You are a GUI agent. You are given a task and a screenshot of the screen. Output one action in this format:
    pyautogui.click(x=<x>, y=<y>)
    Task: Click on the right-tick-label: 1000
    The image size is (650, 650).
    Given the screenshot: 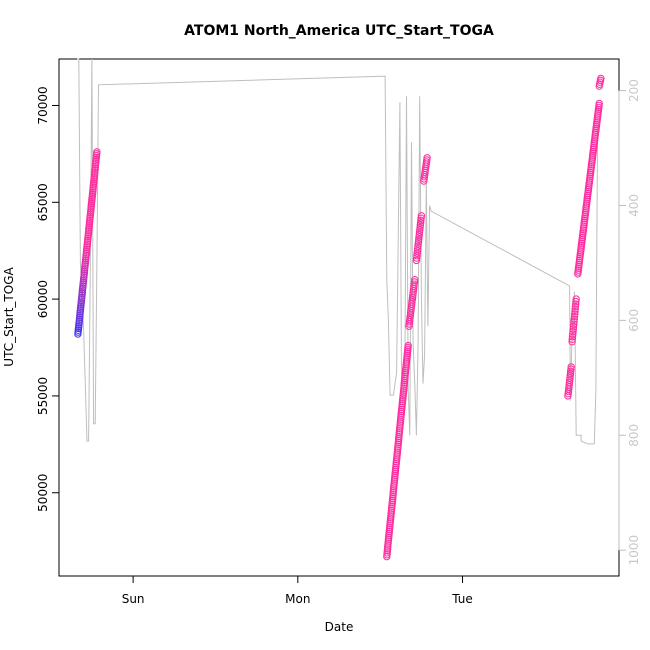 What is the action you would take?
    pyautogui.click(x=634, y=550)
    